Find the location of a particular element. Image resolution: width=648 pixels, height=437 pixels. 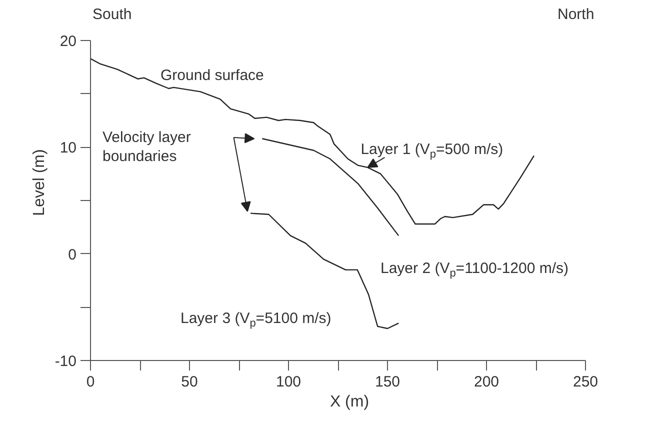

x-tick-label: 100 is located at coordinates (289, 382).